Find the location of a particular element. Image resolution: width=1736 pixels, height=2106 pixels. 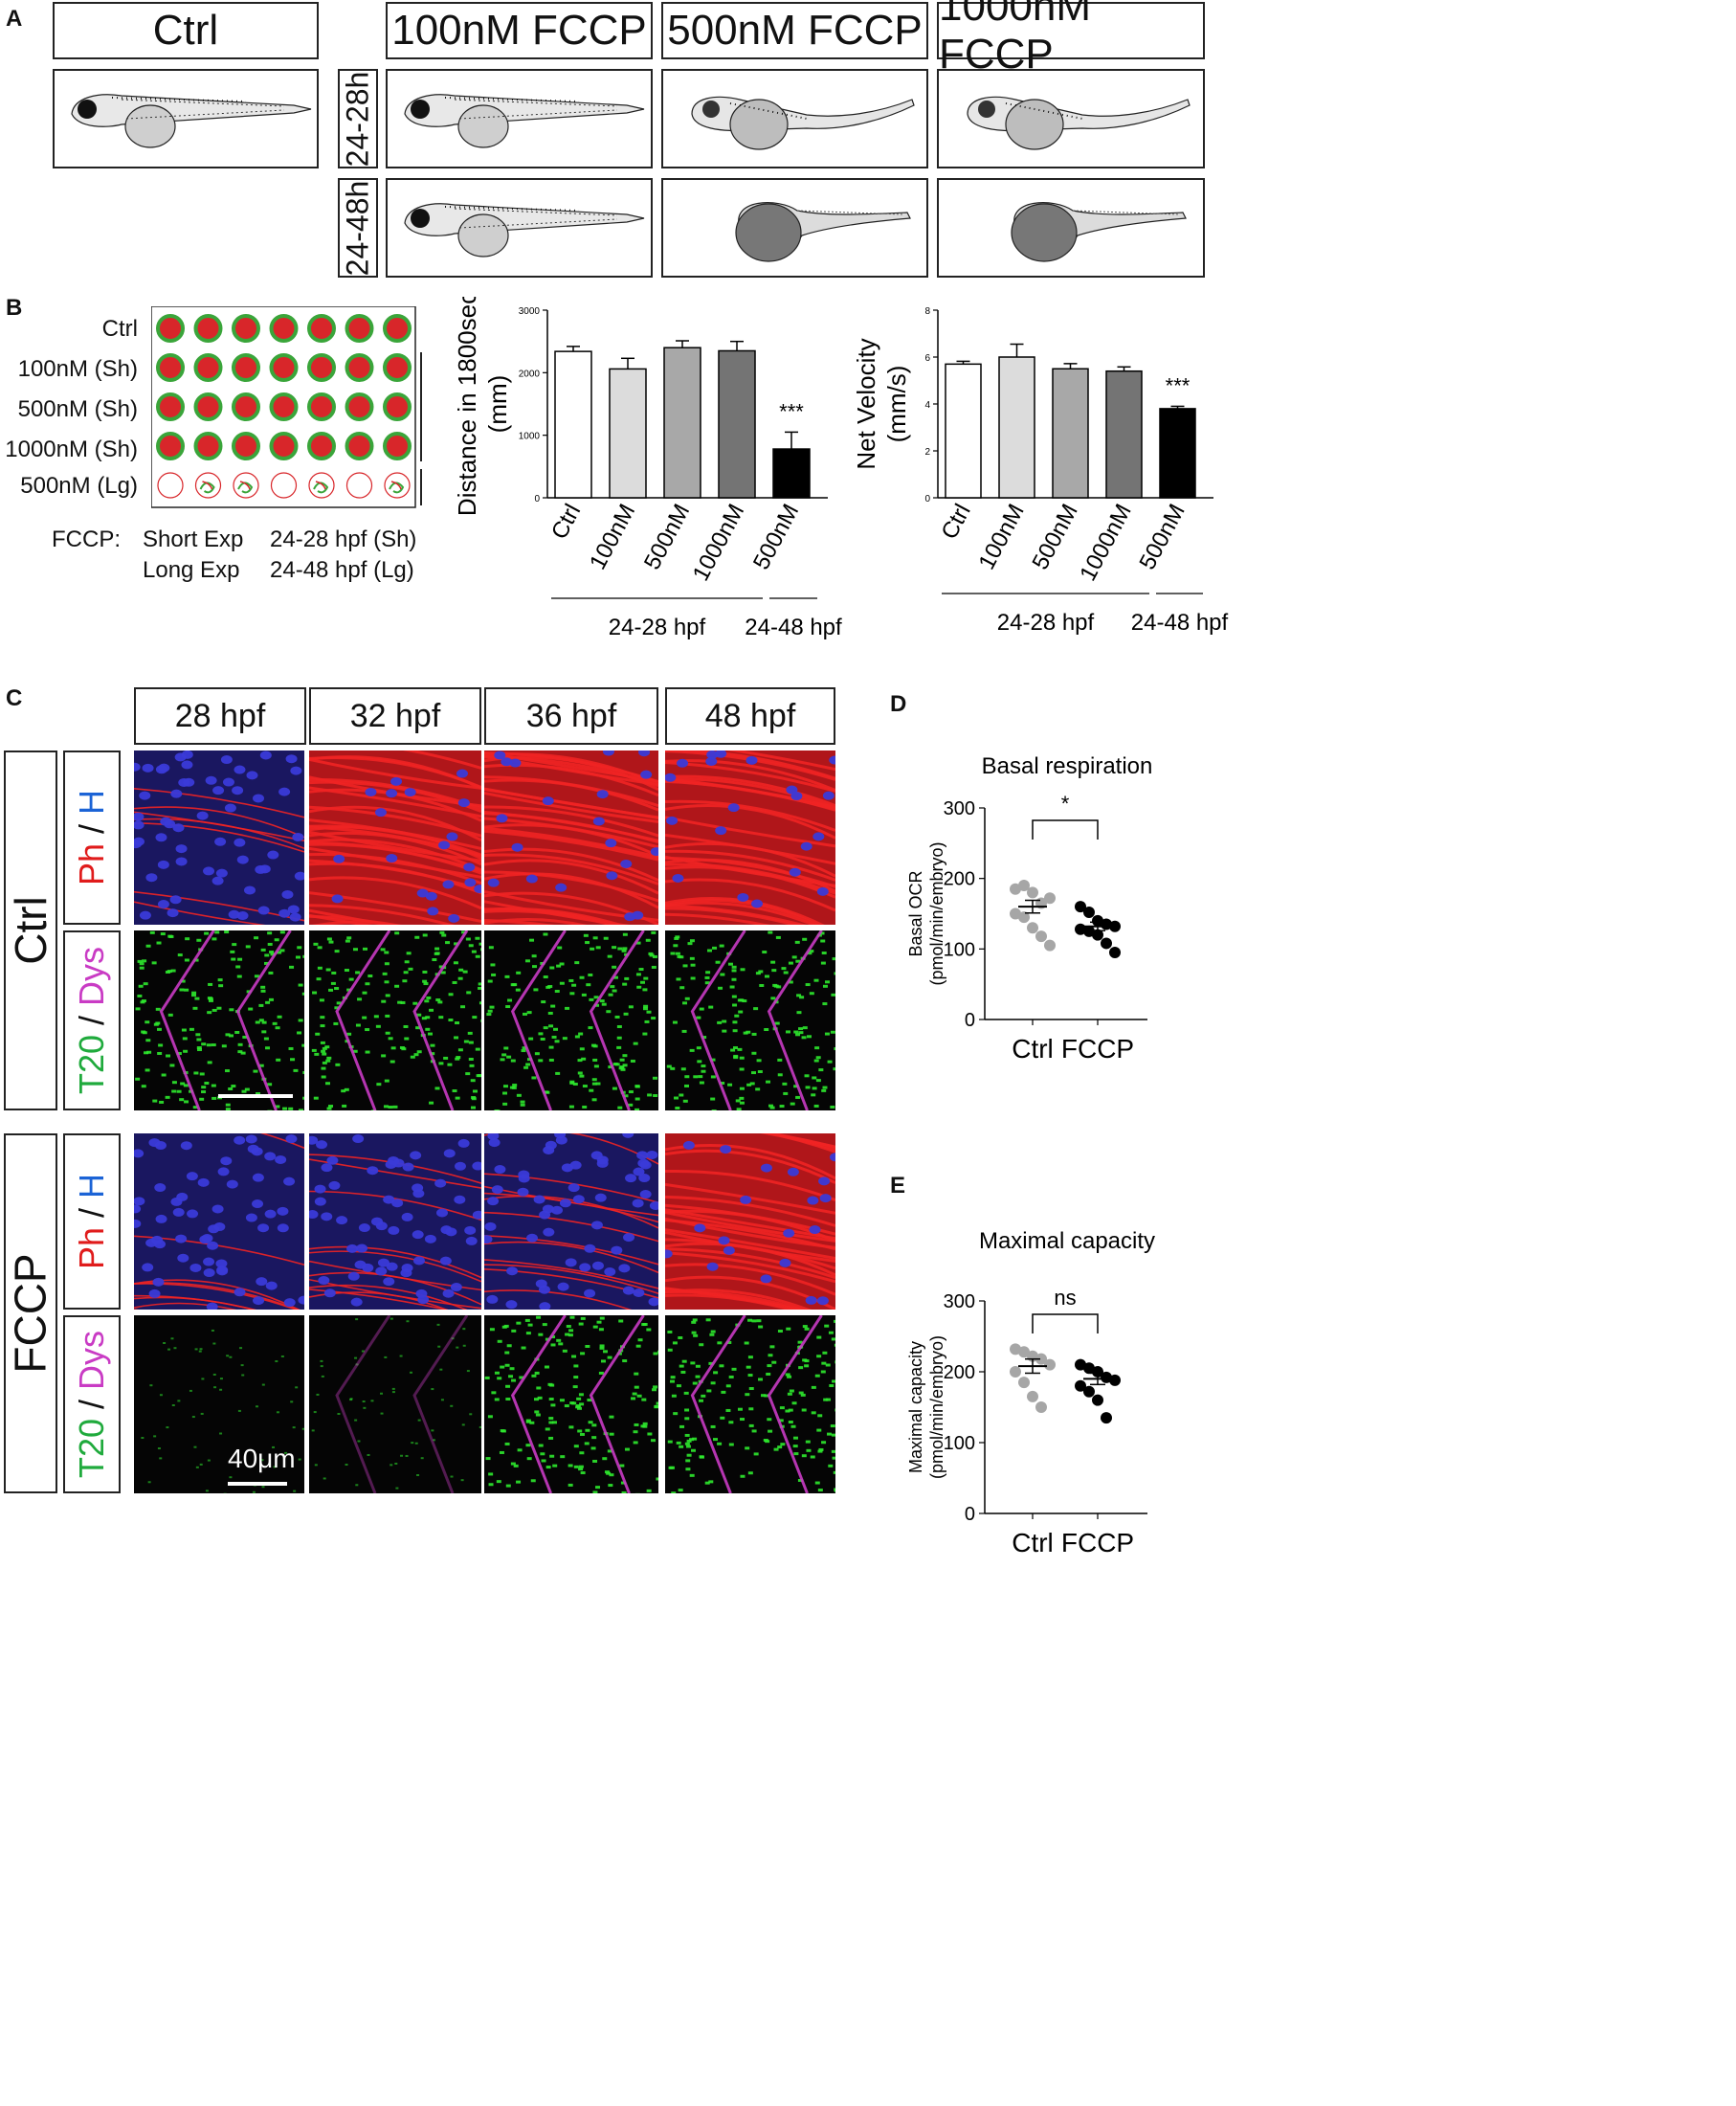

plate-row-label-1000nm: 1000nM (Sh) is located at coordinates (71, 449).